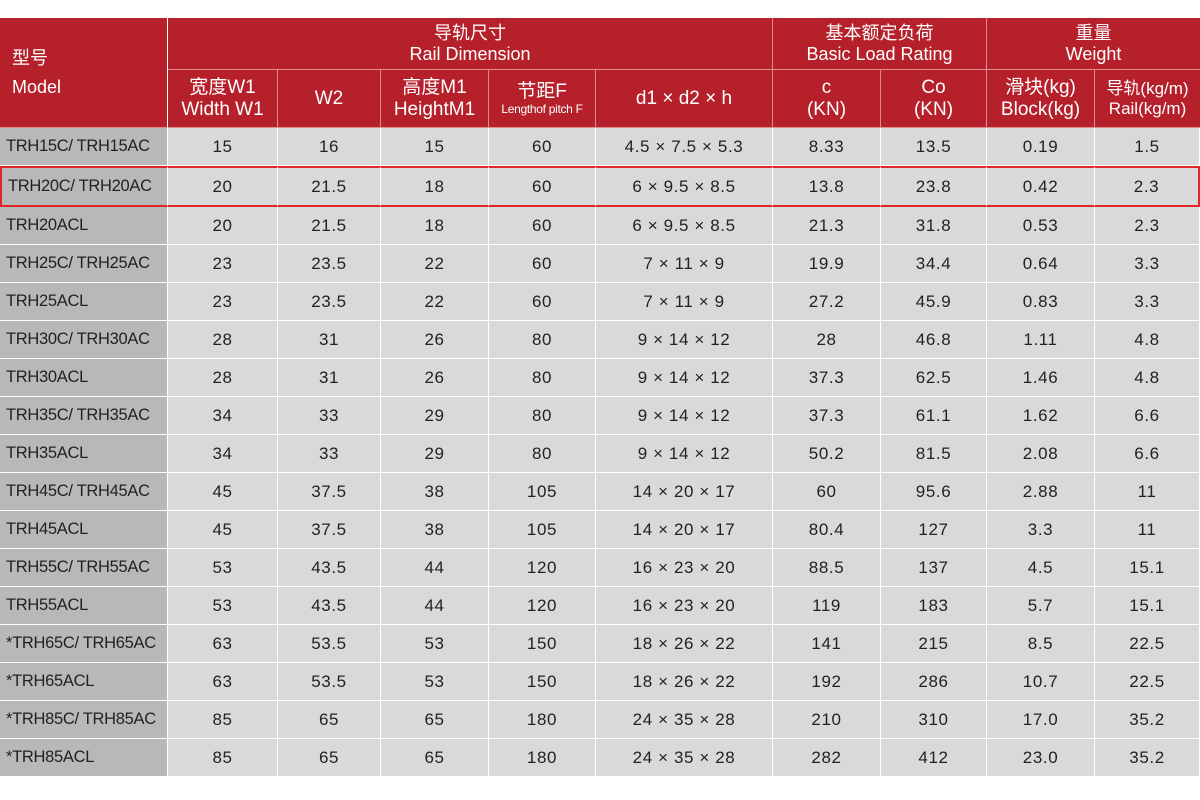  What do you see at coordinates (329, 454) in the screenshot?
I see `w2-cell: 33` at bounding box center [329, 454].